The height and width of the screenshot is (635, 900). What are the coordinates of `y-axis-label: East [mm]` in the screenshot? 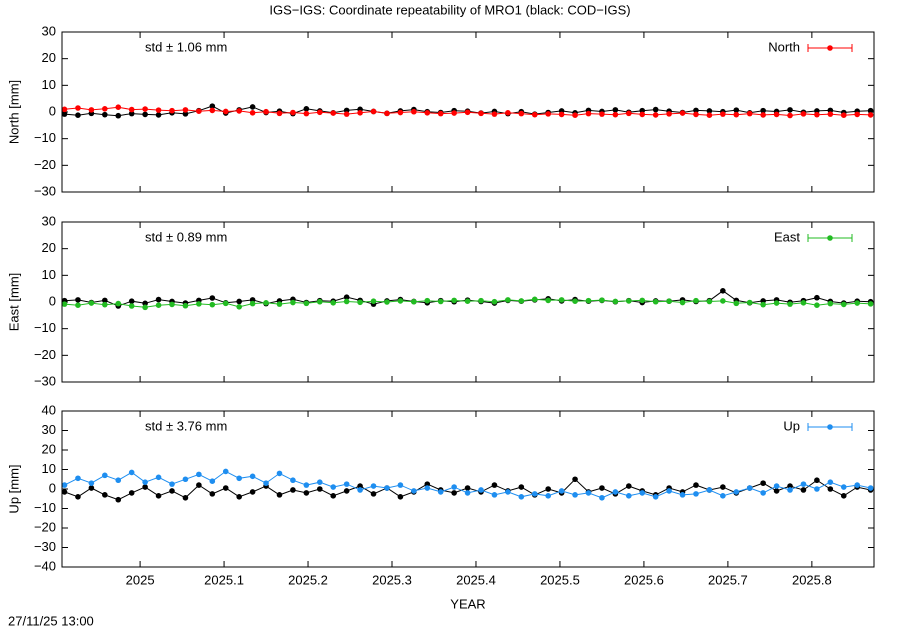 It's located at (13, 302).